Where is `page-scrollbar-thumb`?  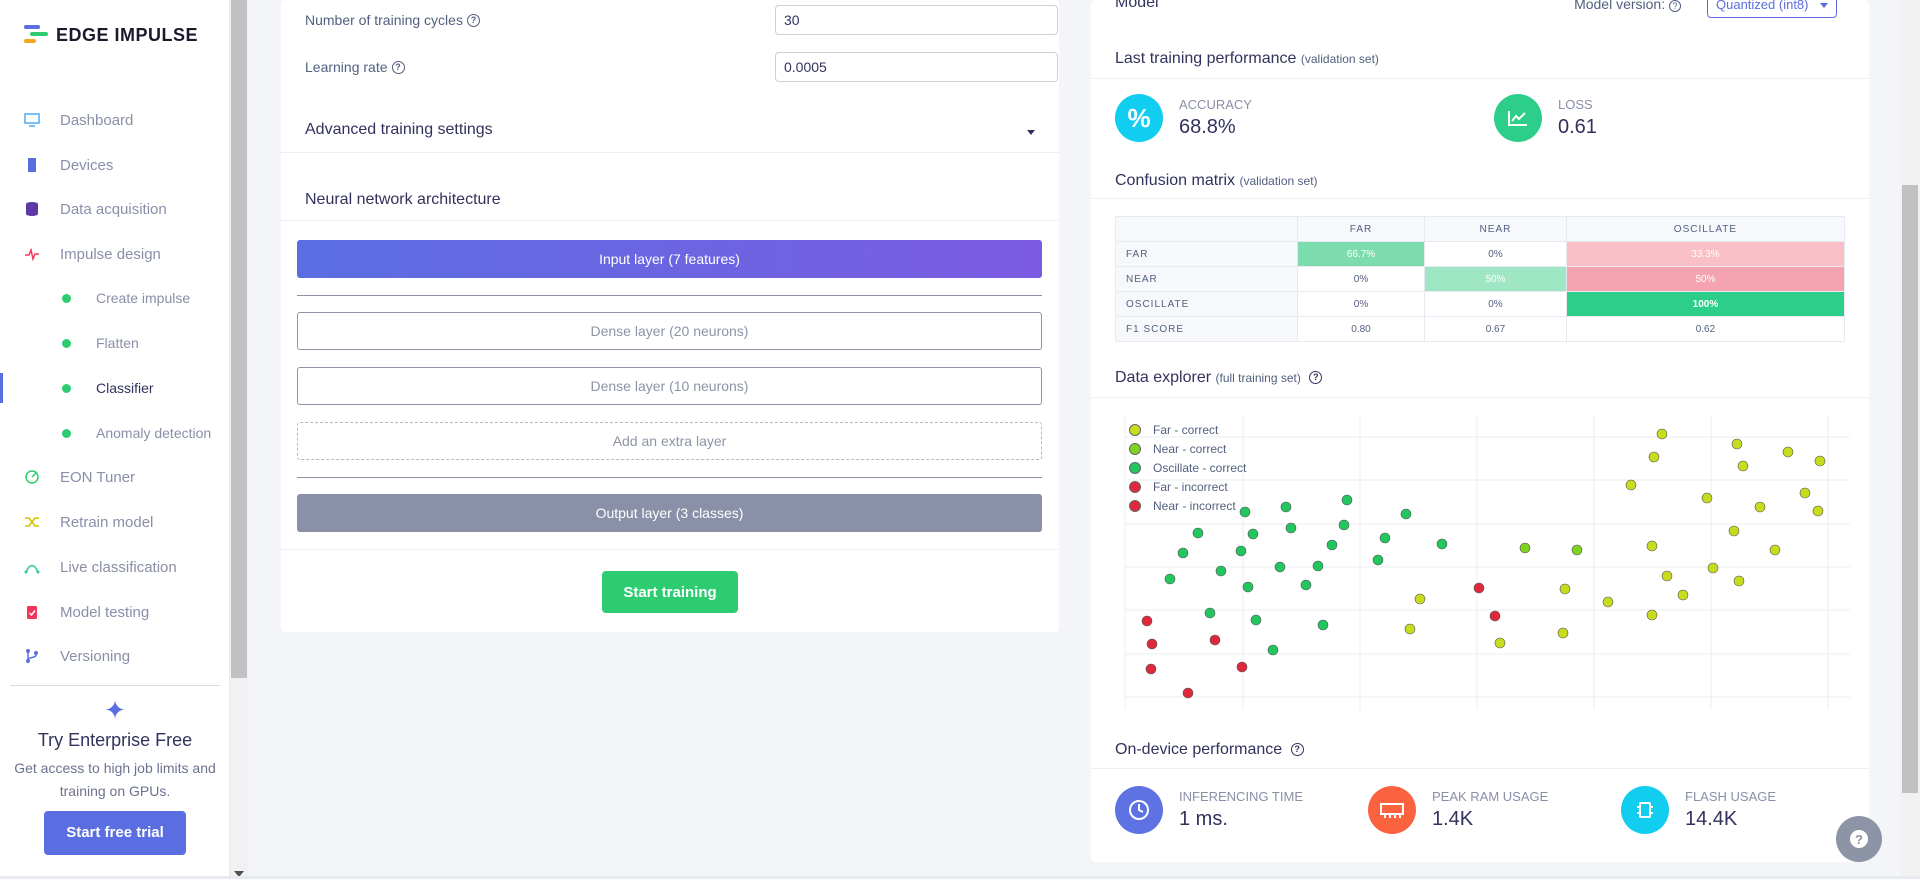
page-scrollbar-thumb is located at coordinates (1910, 489).